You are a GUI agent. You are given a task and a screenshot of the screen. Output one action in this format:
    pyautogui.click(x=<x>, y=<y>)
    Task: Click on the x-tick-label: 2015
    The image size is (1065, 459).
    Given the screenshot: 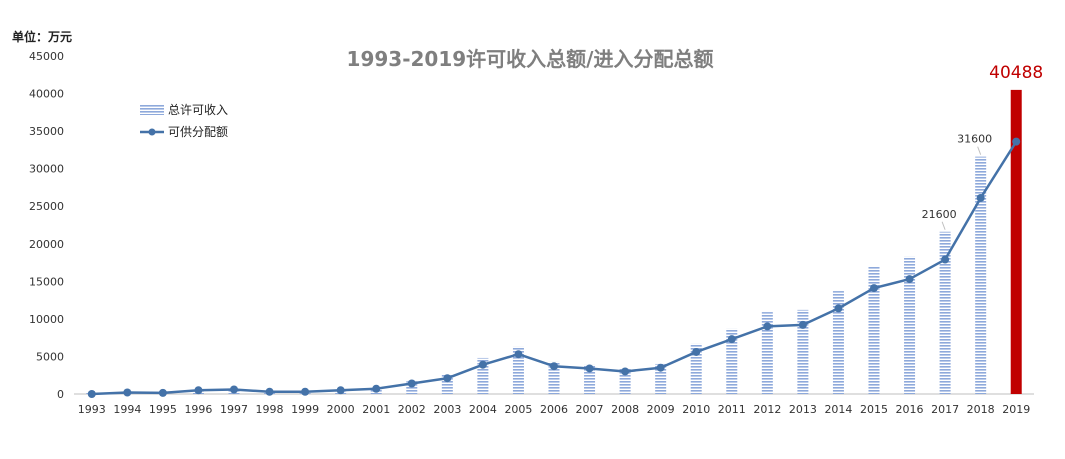 What is the action you would take?
    pyautogui.click(x=874, y=409)
    